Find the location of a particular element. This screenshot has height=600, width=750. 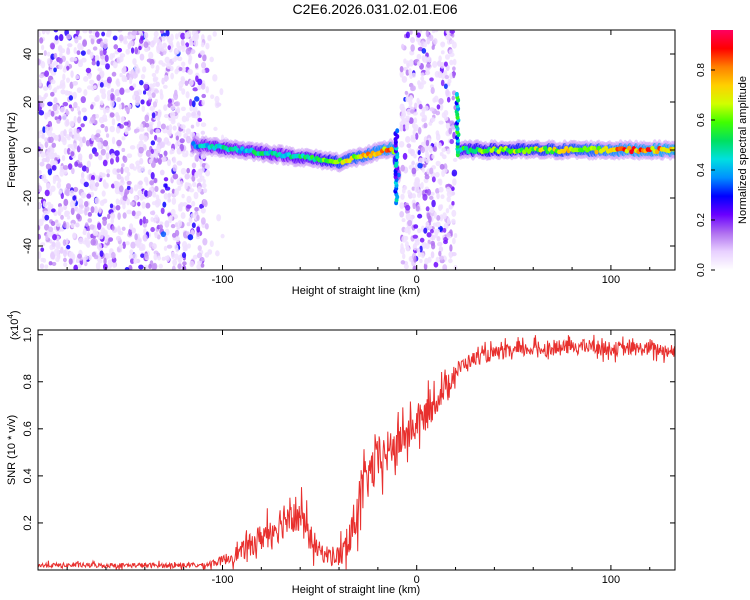

spectrogram-x-label: Height of straight line (km) is located at coordinates (356, 291).